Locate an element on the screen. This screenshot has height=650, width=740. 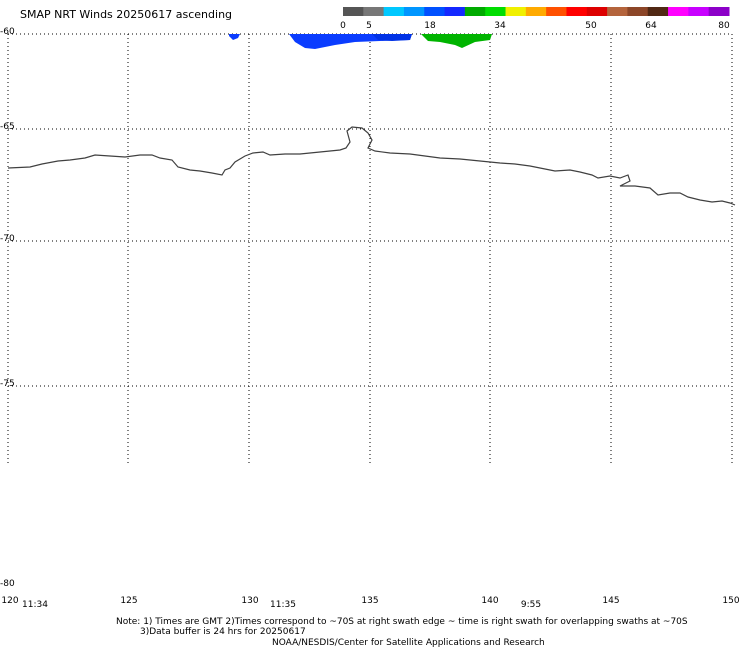
lat-label-80: -80 is located at coordinates (7, 584).